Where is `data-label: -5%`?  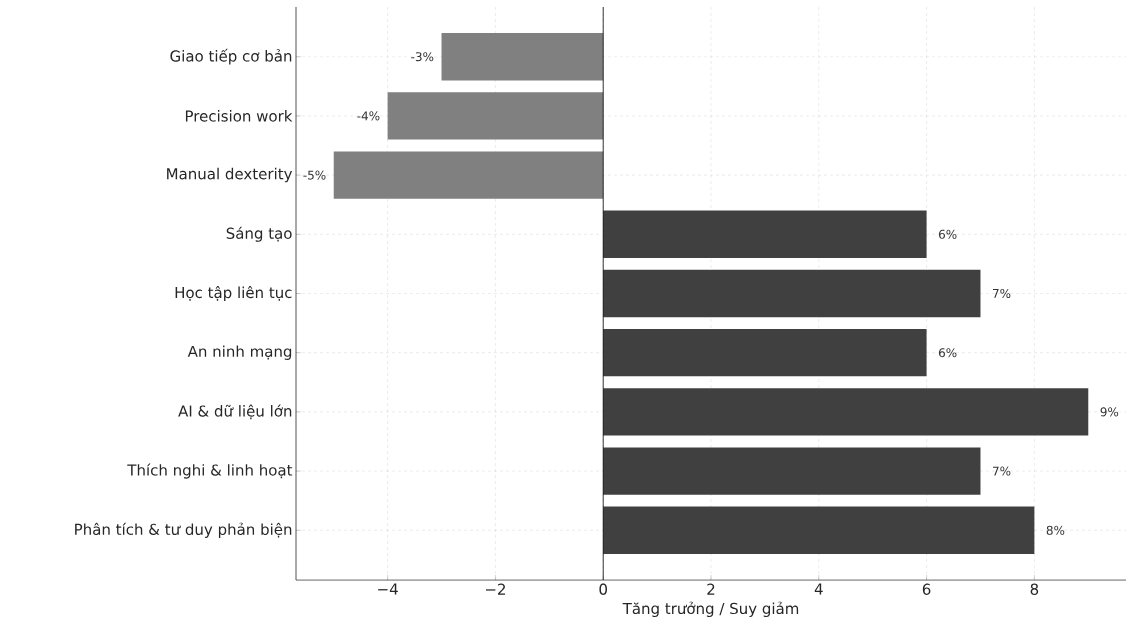 data-label: -5% is located at coordinates (314, 175).